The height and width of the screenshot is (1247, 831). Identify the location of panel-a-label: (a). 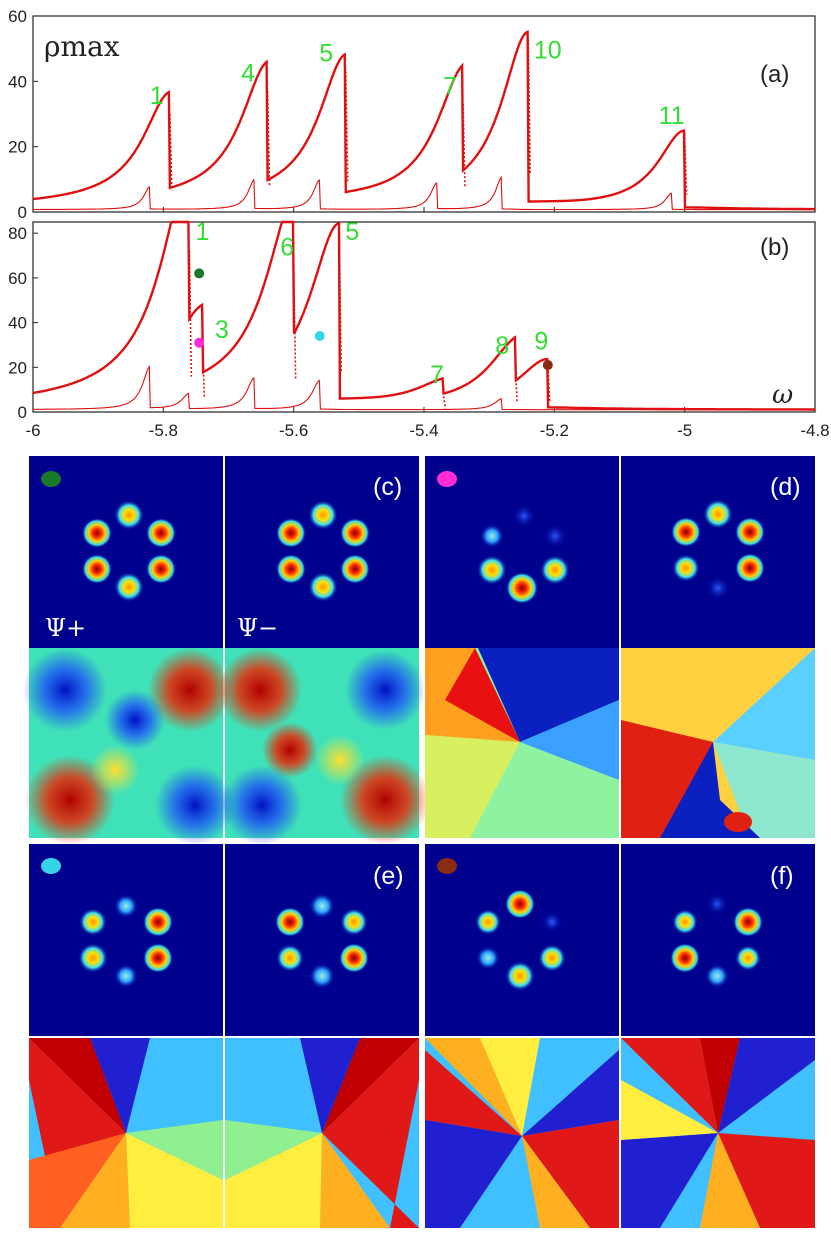
(774, 74).